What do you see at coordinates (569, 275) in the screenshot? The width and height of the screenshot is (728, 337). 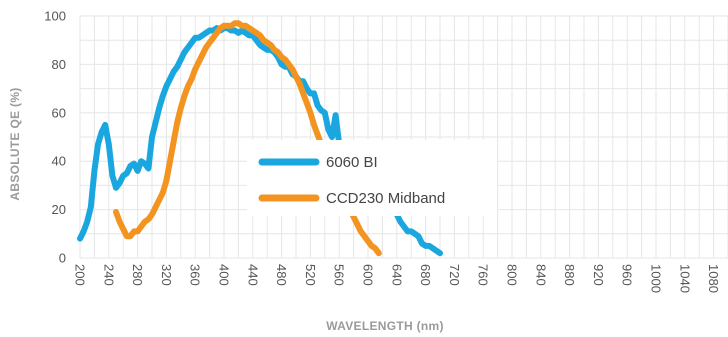 I see `x-tick-label: 880` at bounding box center [569, 275].